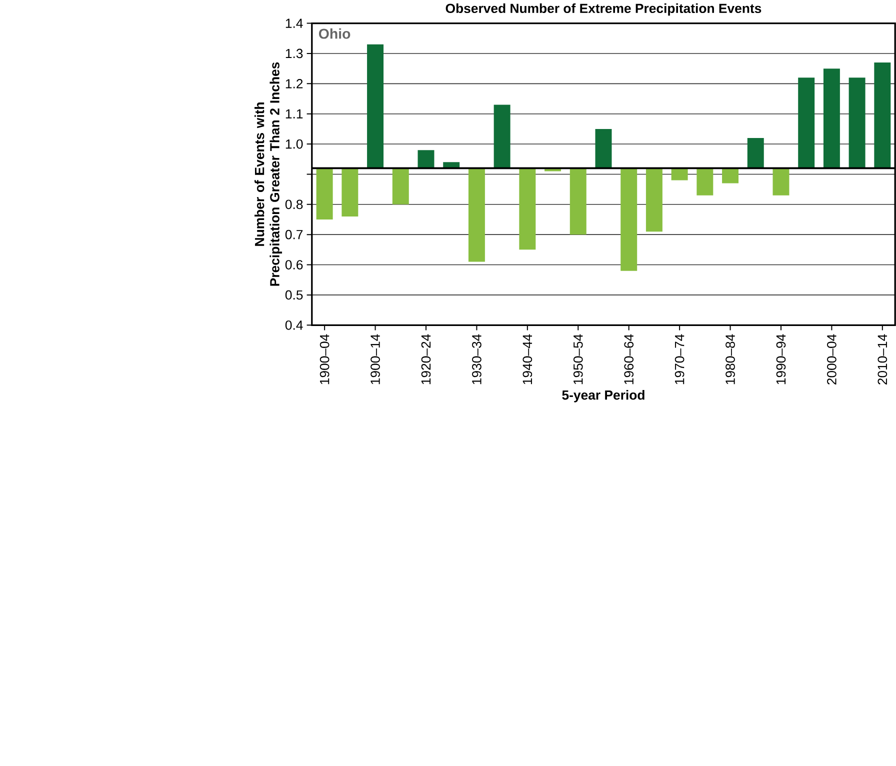 The image size is (896, 766). What do you see at coordinates (603, 396) in the screenshot?
I see `x-axis-title: 5-year Period` at bounding box center [603, 396].